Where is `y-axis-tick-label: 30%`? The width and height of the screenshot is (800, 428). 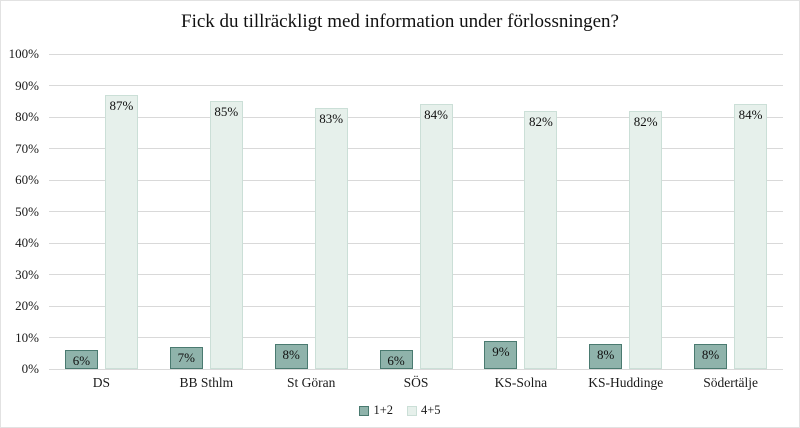 y-axis-tick-label: 30% is located at coordinates (27, 274).